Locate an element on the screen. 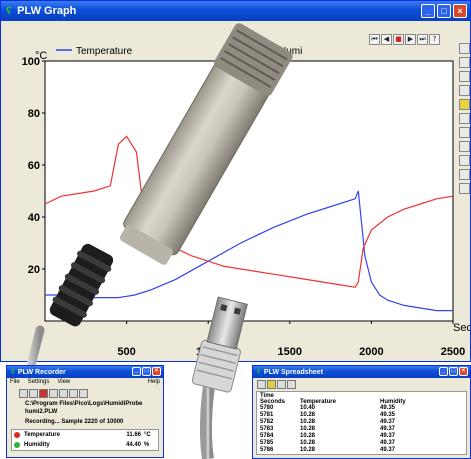  col-header-time: Time Seconds is located at coordinates (273, 399).